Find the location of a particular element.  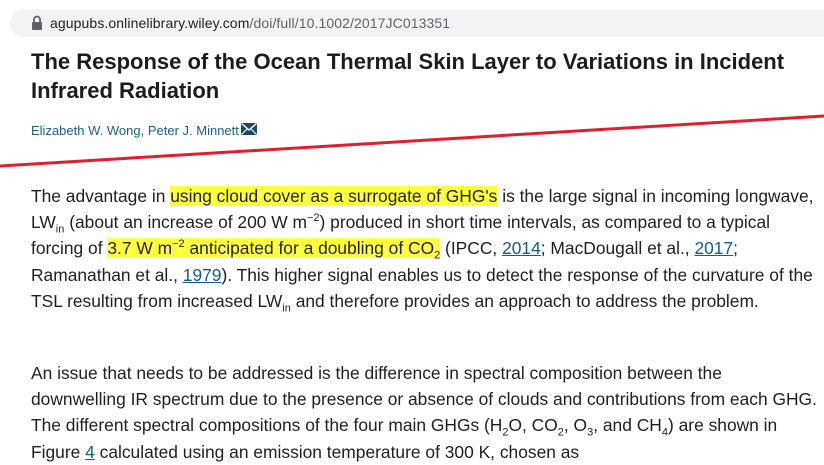

author-list: Elizabeth W. Wong, Peter J. Minnett is located at coordinates (144, 130).